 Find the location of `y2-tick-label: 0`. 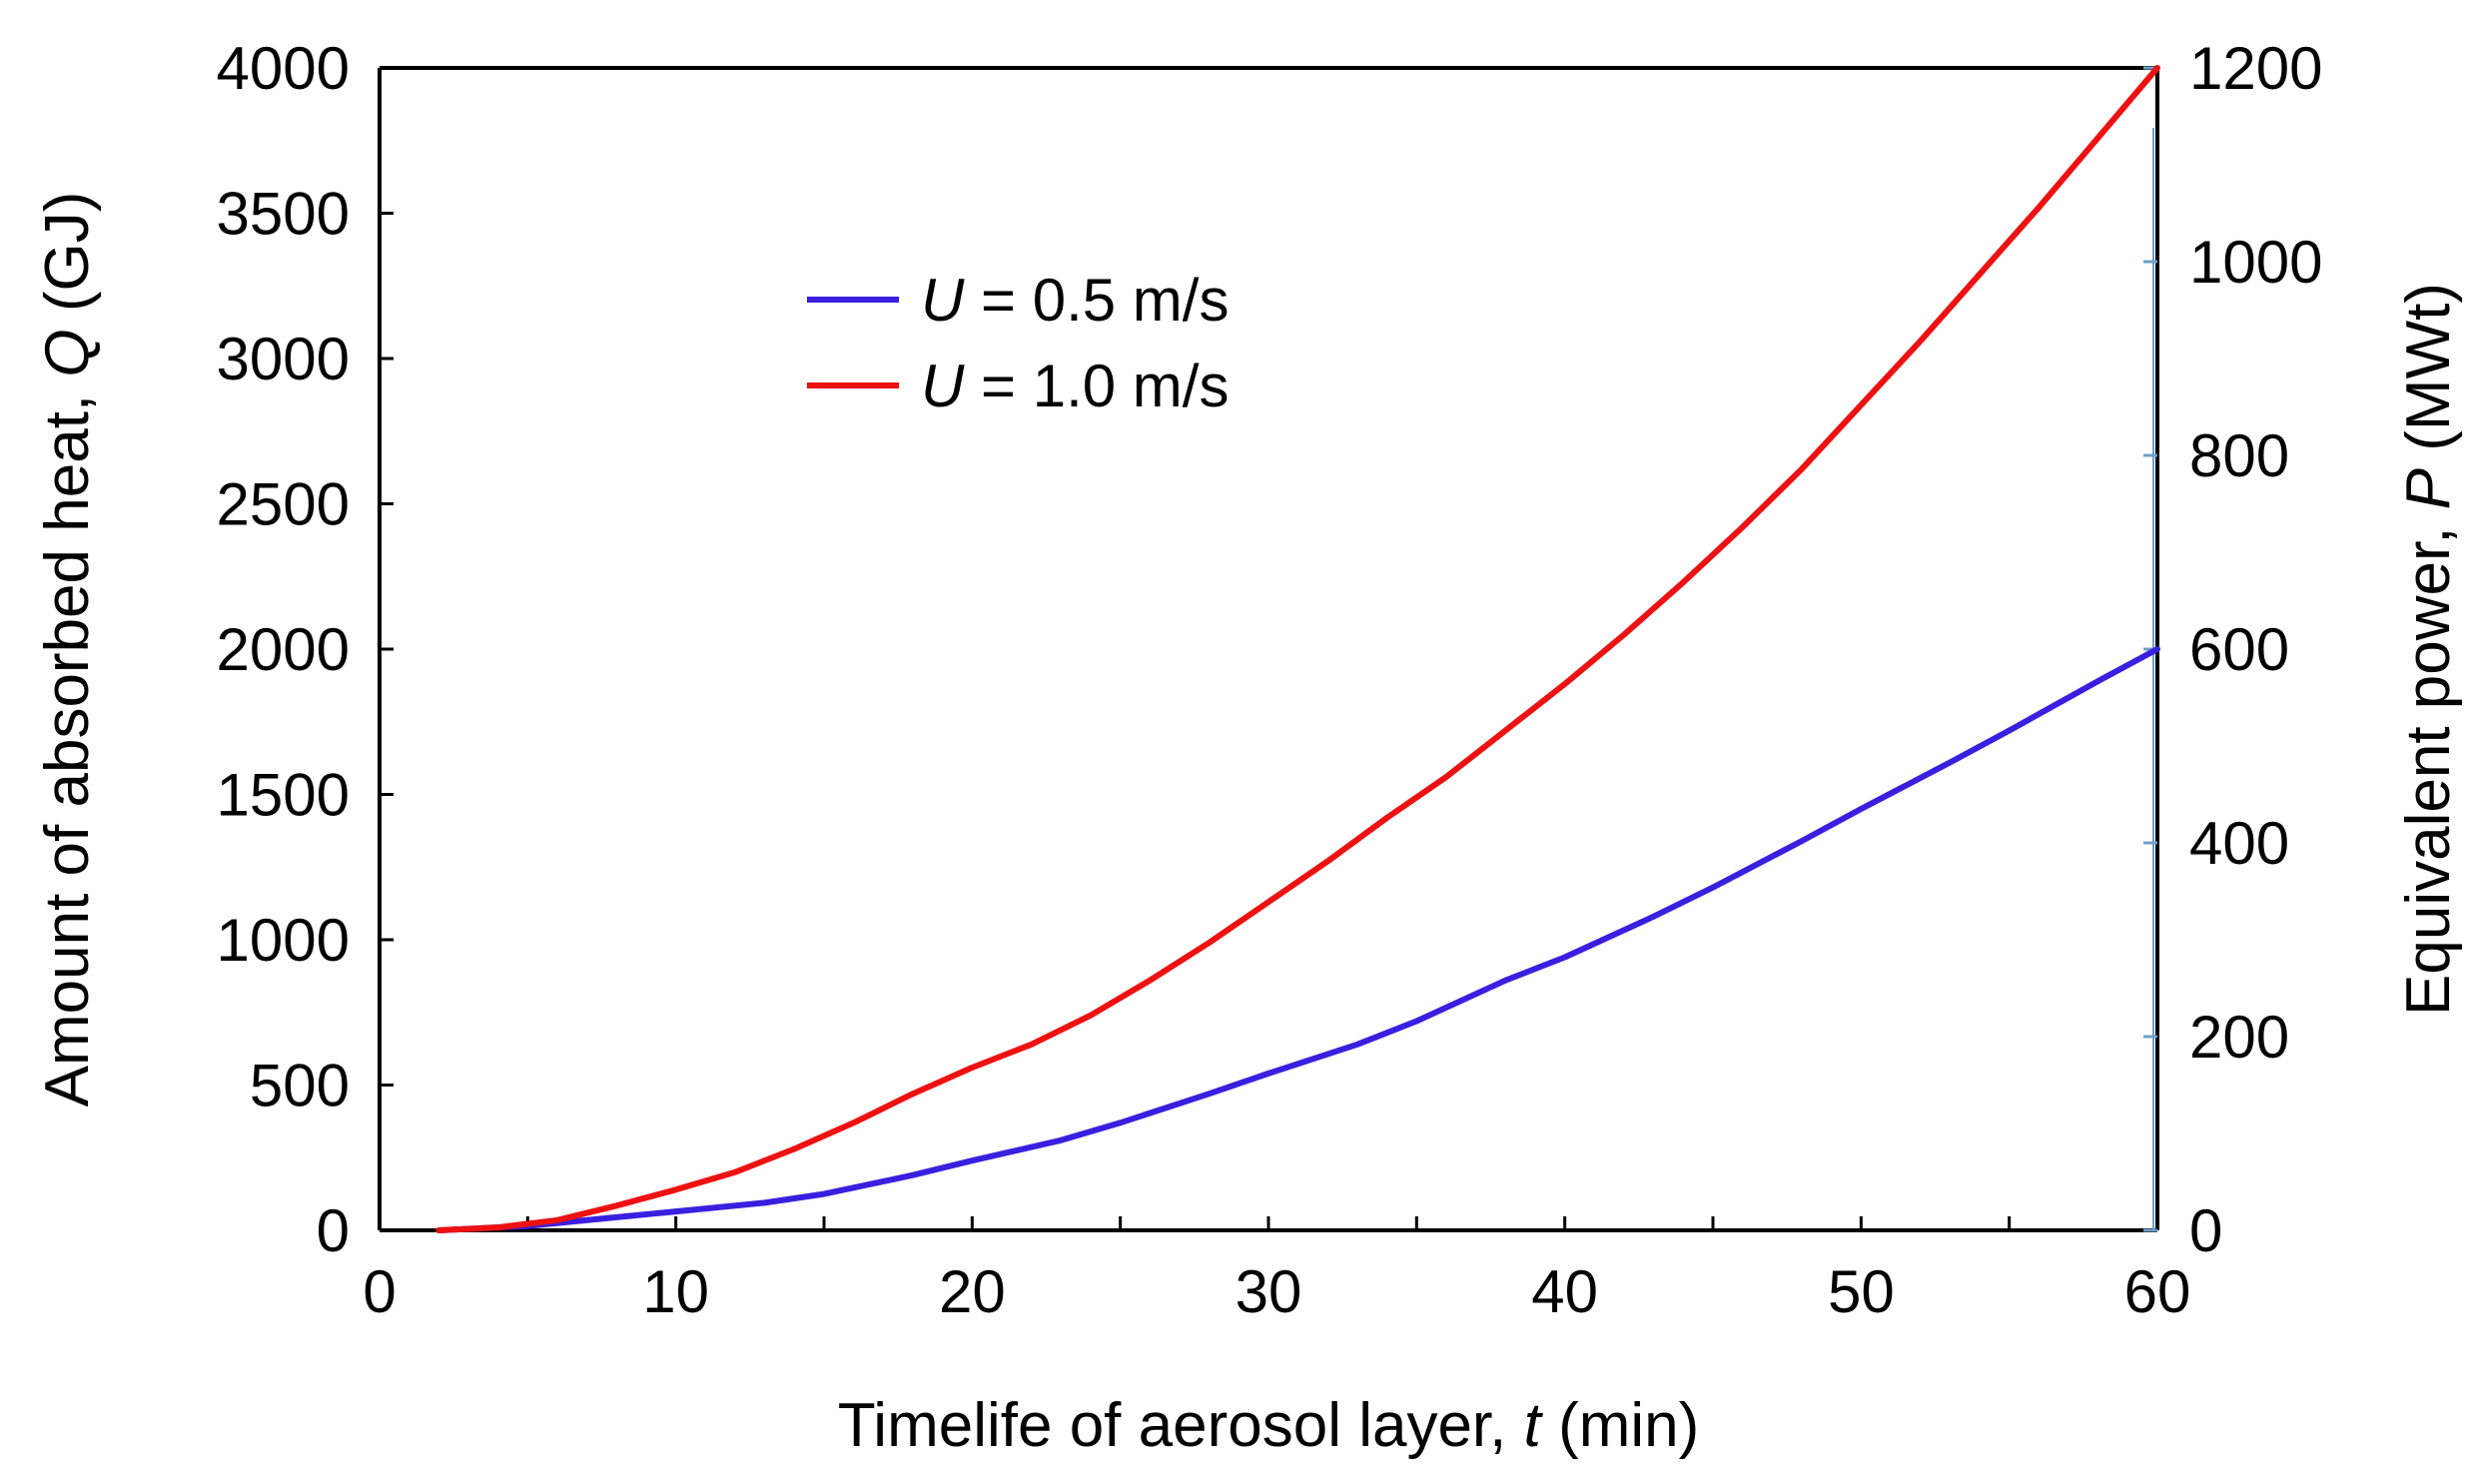

y2-tick-label: 0 is located at coordinates (2205, 1230).